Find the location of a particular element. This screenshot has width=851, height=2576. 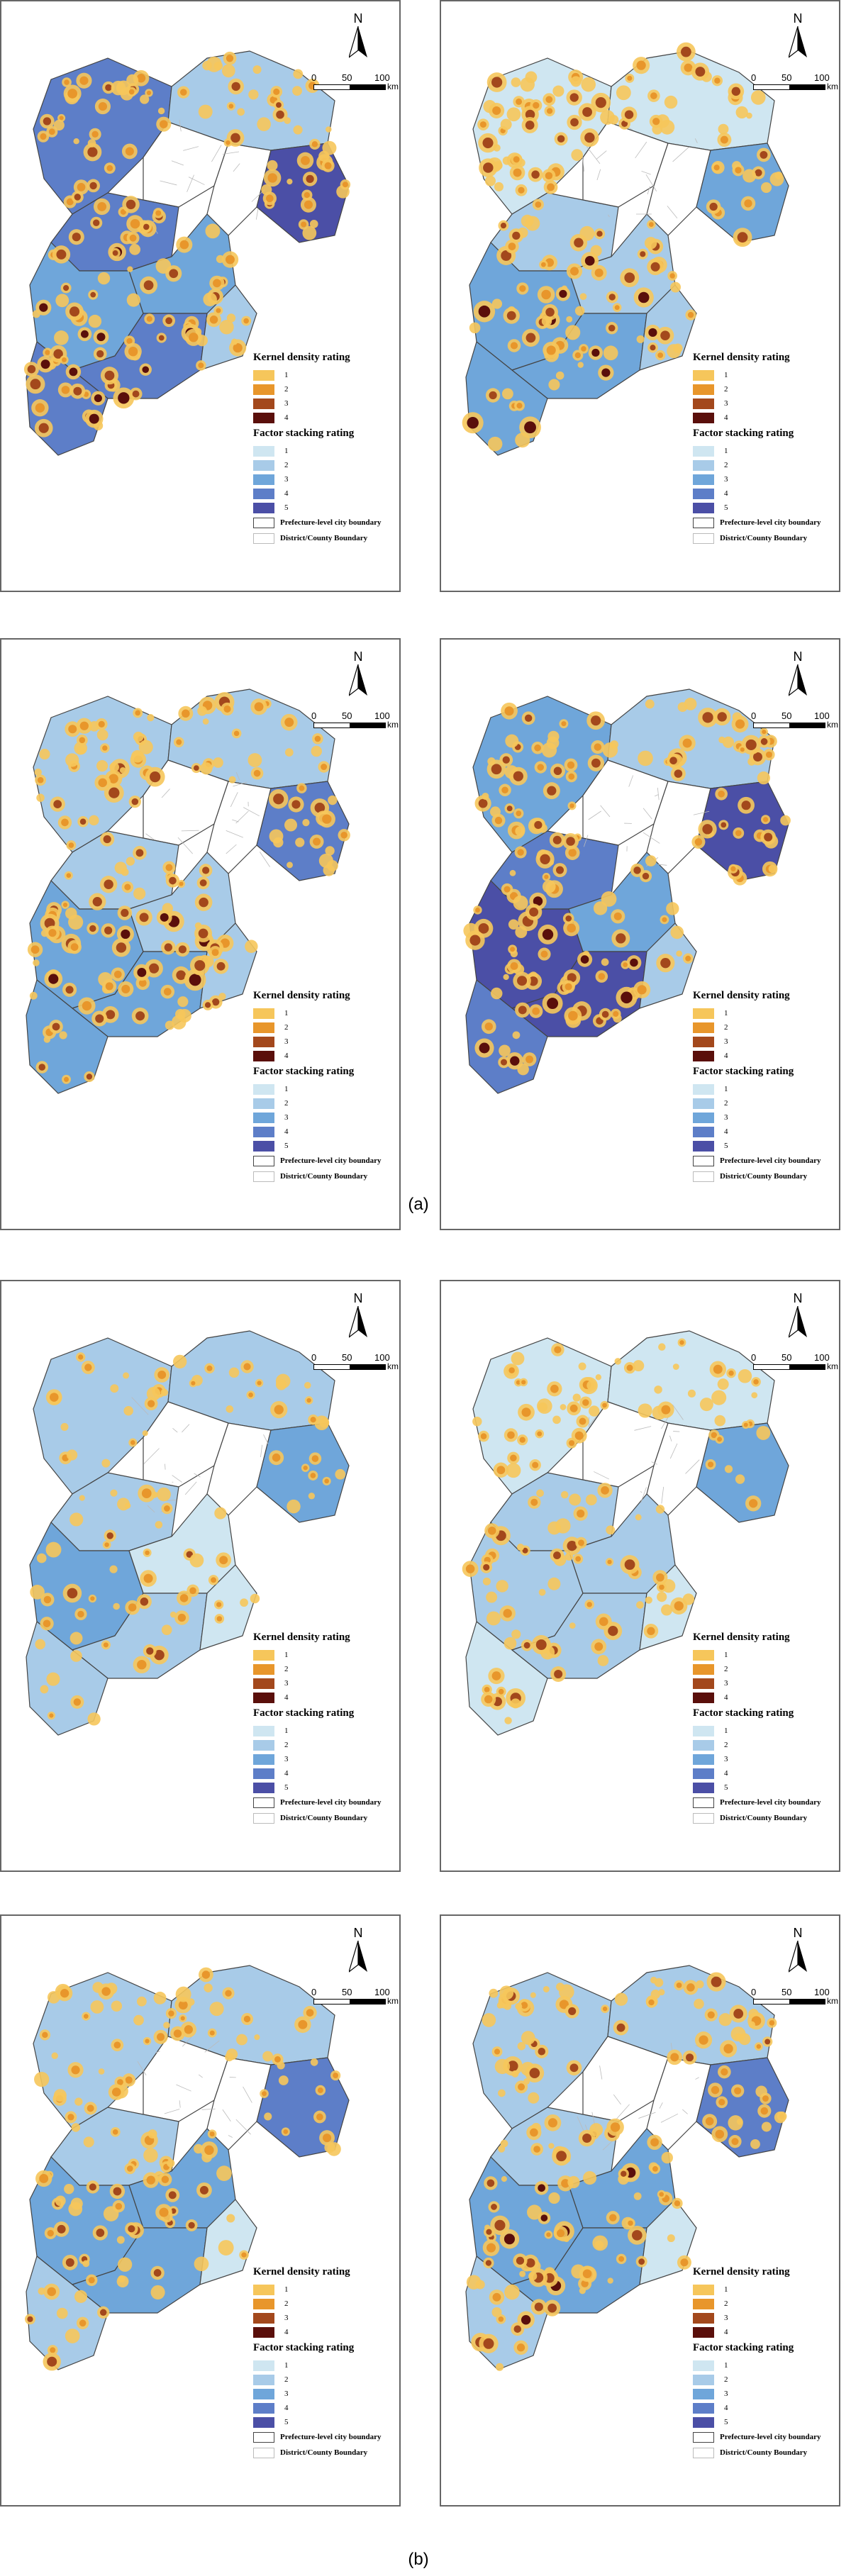

legend-city-boundary: Prefecture-level city boundary is located at coordinates (765, 1161).